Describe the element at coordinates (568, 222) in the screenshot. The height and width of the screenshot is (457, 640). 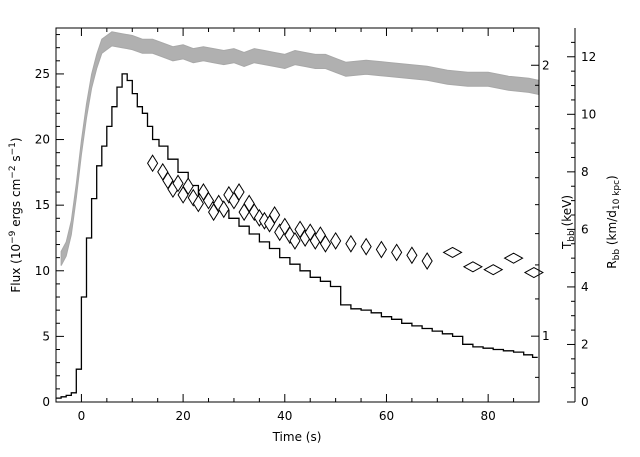
I see `temperature-axis-label: Tbb (keV)` at that location.